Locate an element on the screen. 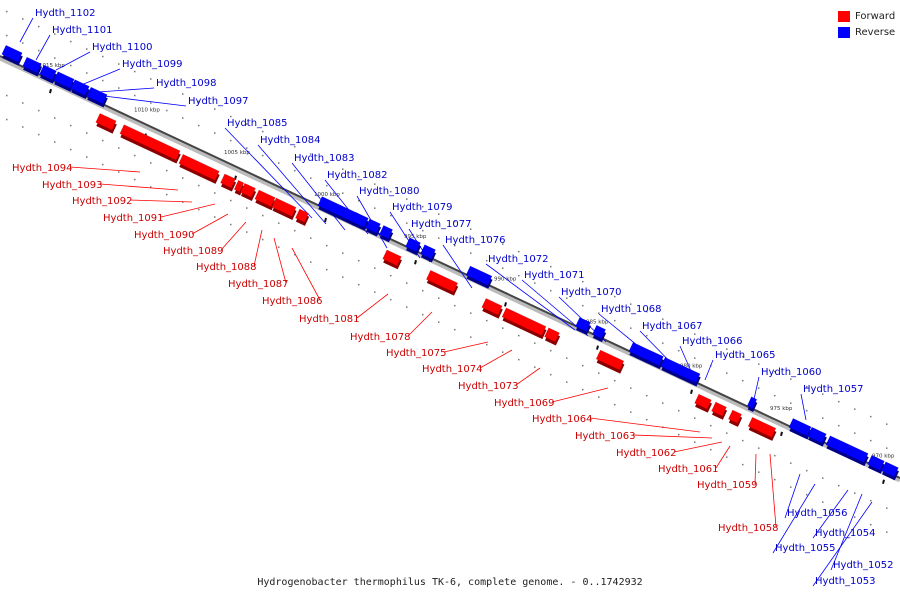 Image resolution: width=900 pixels, height=604 pixels. forward-gene-label: Hydth_1078 is located at coordinates (380, 337).